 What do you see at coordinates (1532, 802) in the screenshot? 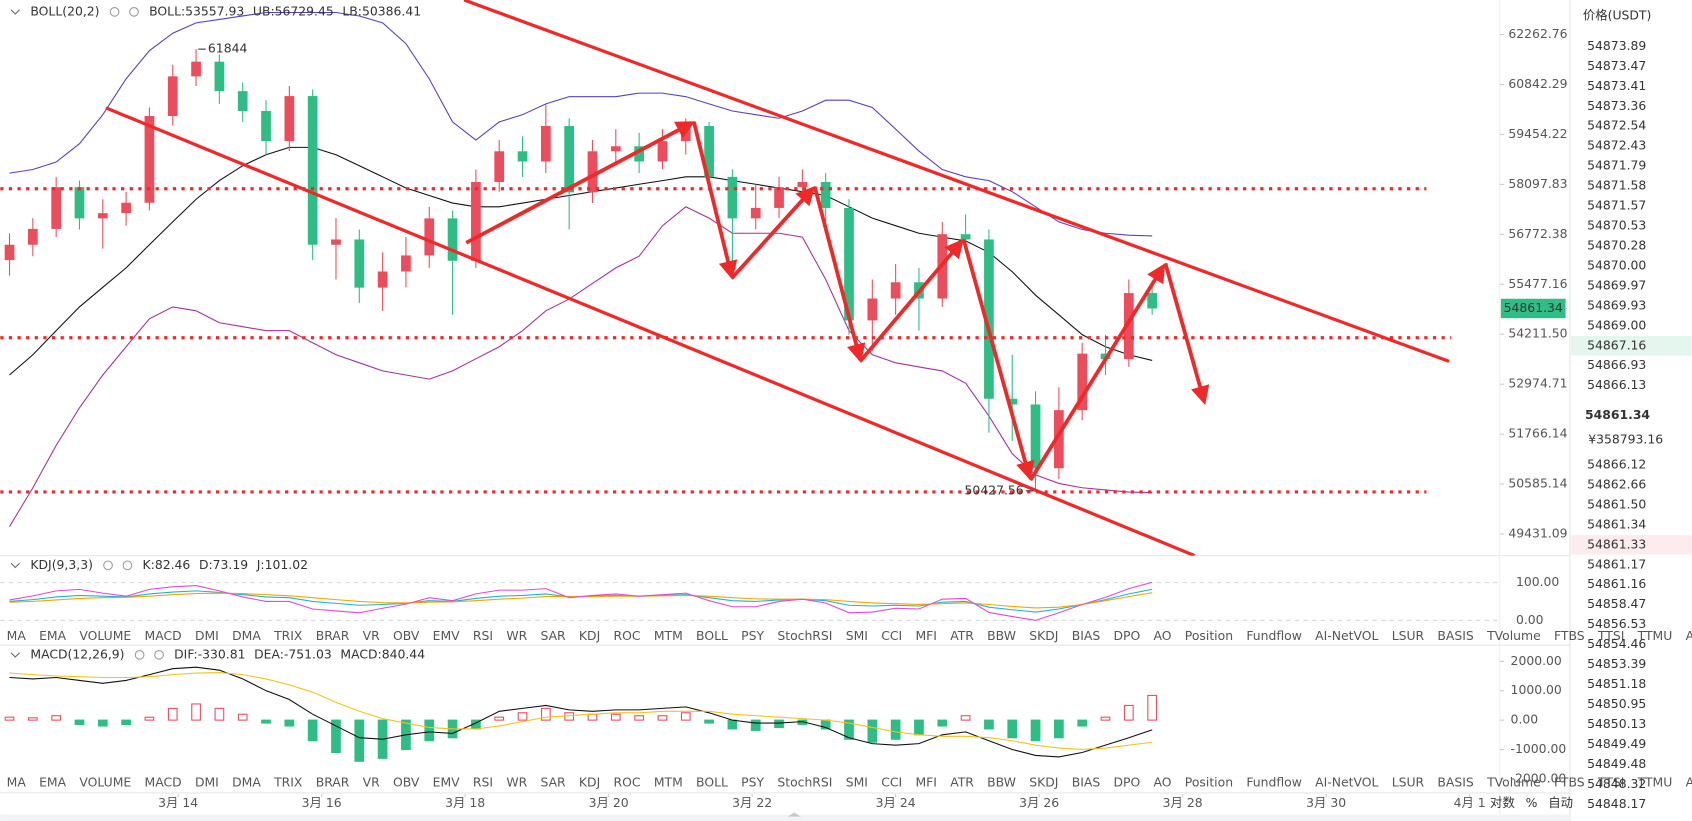
I see `scale-button: %` at bounding box center [1532, 802].